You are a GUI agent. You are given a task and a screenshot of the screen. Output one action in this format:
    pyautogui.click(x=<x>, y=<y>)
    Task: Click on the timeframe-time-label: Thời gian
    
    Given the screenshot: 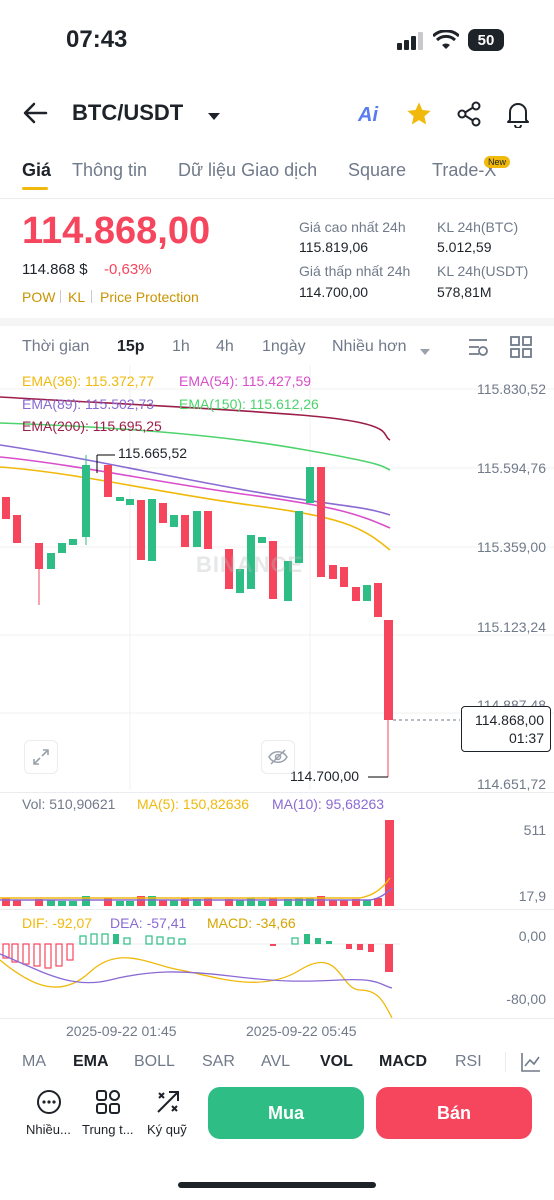 What is the action you would take?
    pyautogui.click(x=56, y=346)
    